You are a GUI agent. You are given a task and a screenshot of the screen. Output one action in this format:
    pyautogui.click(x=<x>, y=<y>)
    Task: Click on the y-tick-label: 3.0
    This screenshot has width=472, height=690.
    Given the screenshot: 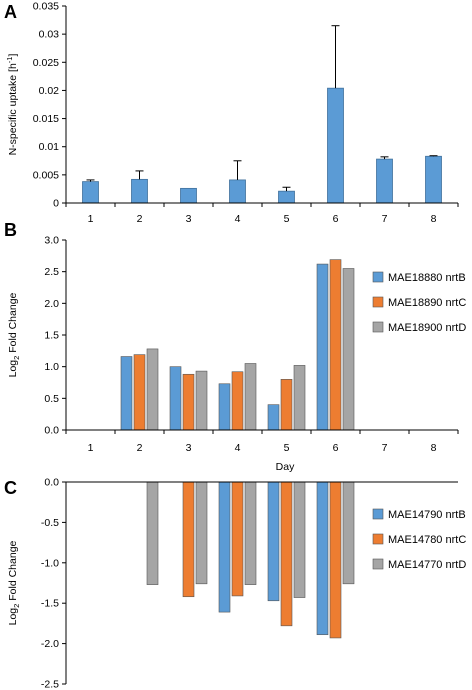 What is the action you would take?
    pyautogui.click(x=51, y=241)
    